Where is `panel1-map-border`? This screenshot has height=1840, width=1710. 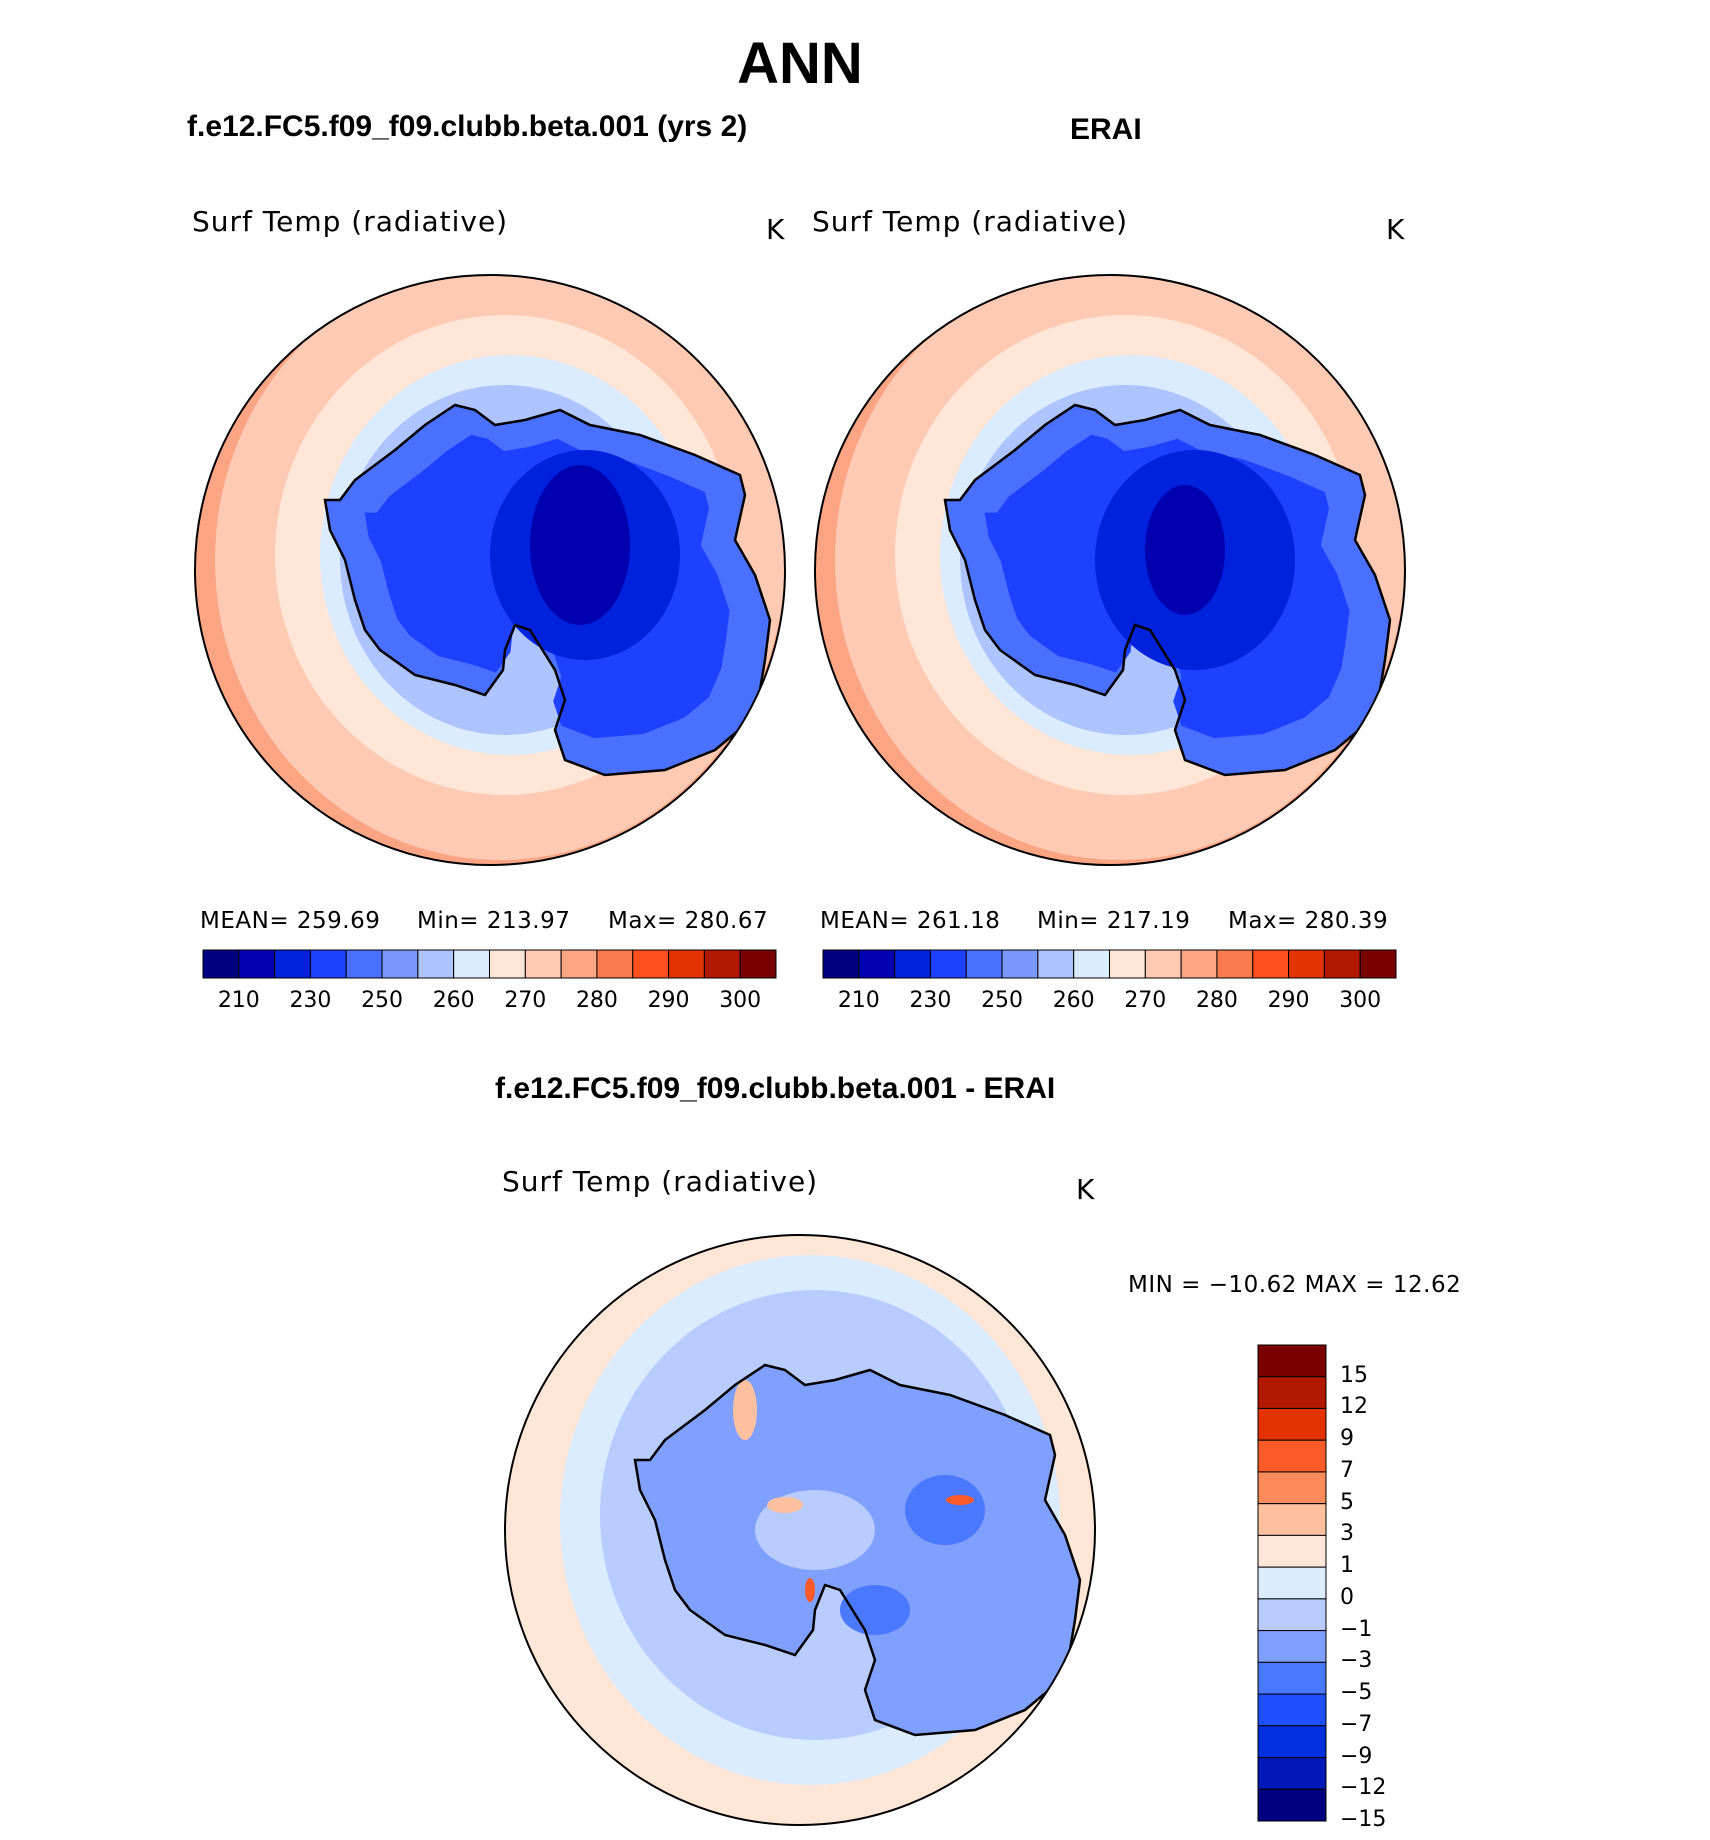
panel1-map-border is located at coordinates (490, 570).